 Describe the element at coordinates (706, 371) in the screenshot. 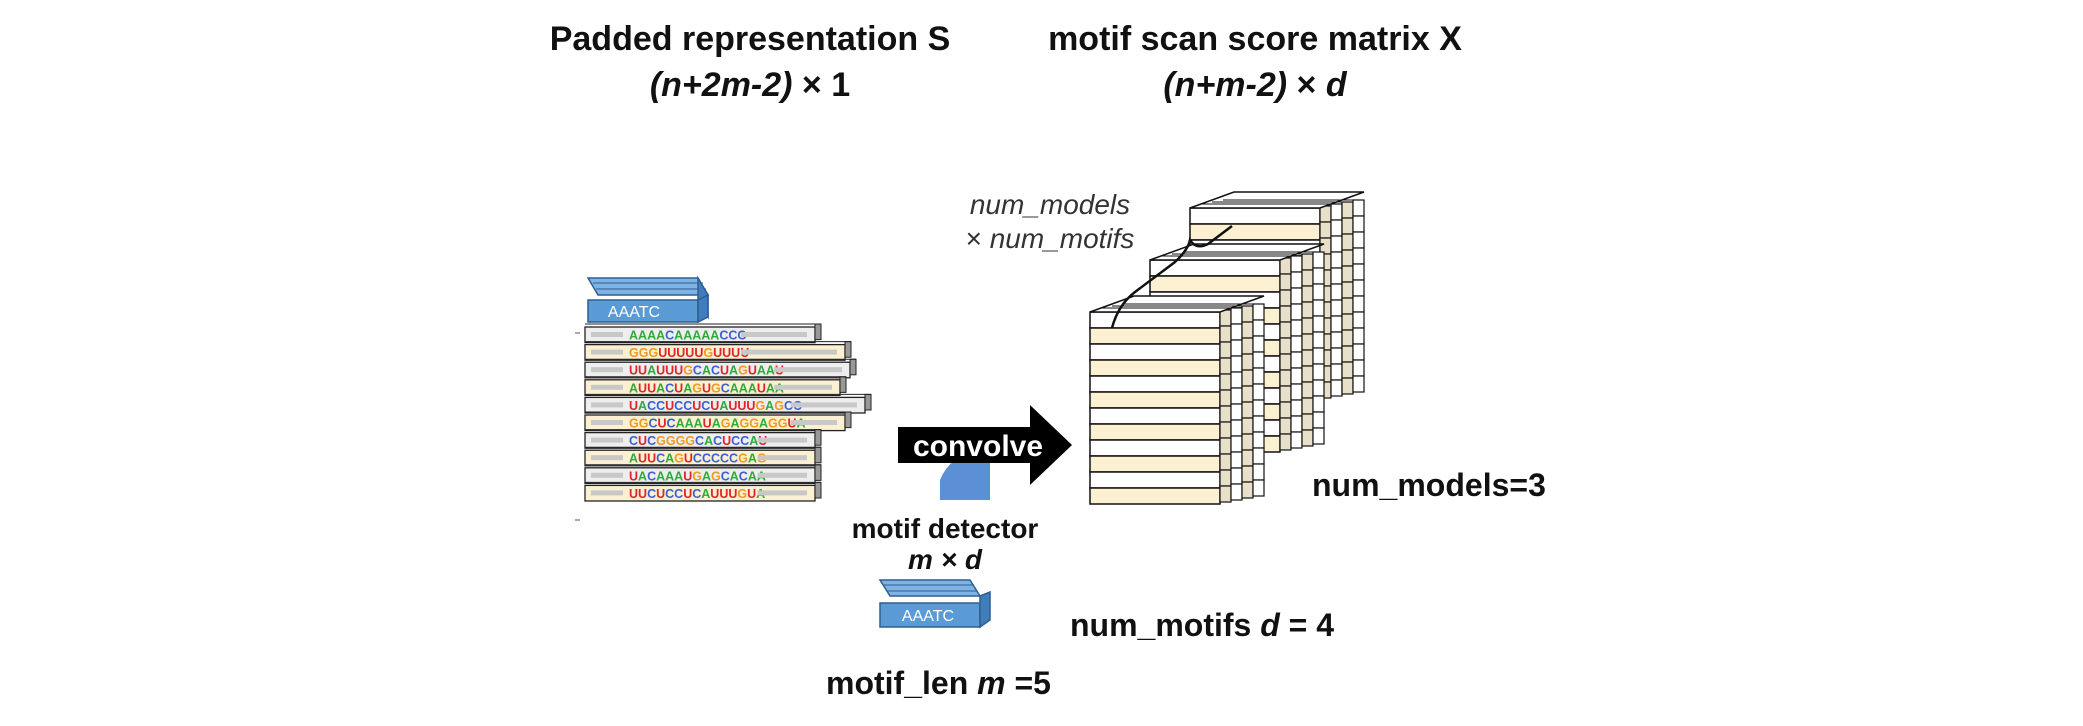

I see `sequence-text: UUAUUUGCACUAGUAAU` at that location.